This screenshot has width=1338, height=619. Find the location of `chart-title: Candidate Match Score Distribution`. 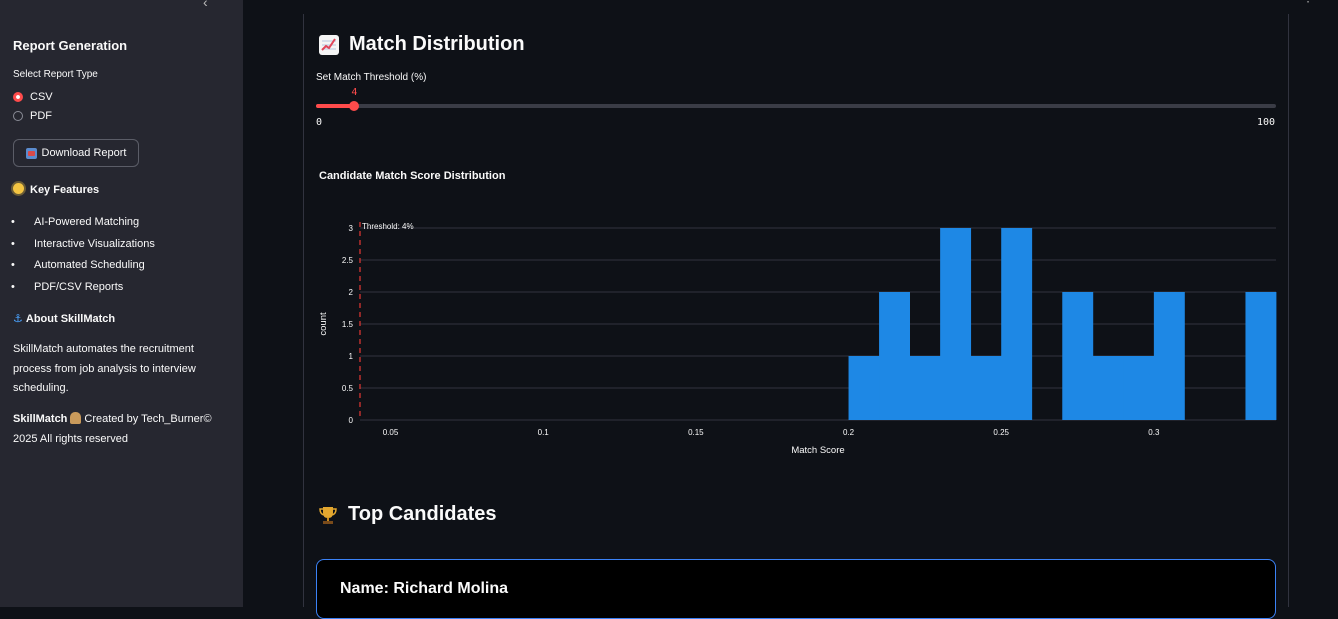

chart-title: Candidate Match Score Distribution is located at coordinates (412, 176).